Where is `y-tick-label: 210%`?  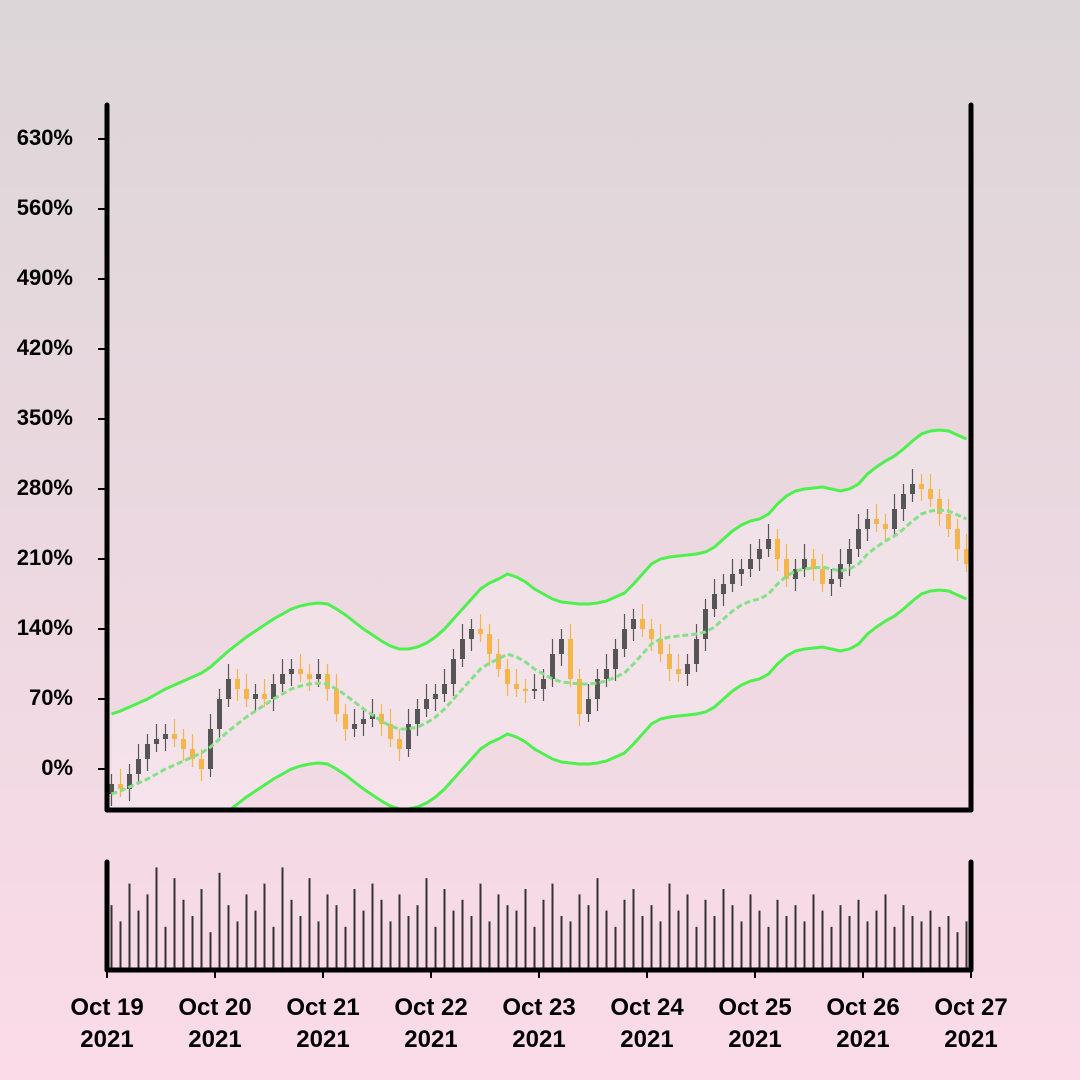 y-tick-label: 210% is located at coordinates (45, 557).